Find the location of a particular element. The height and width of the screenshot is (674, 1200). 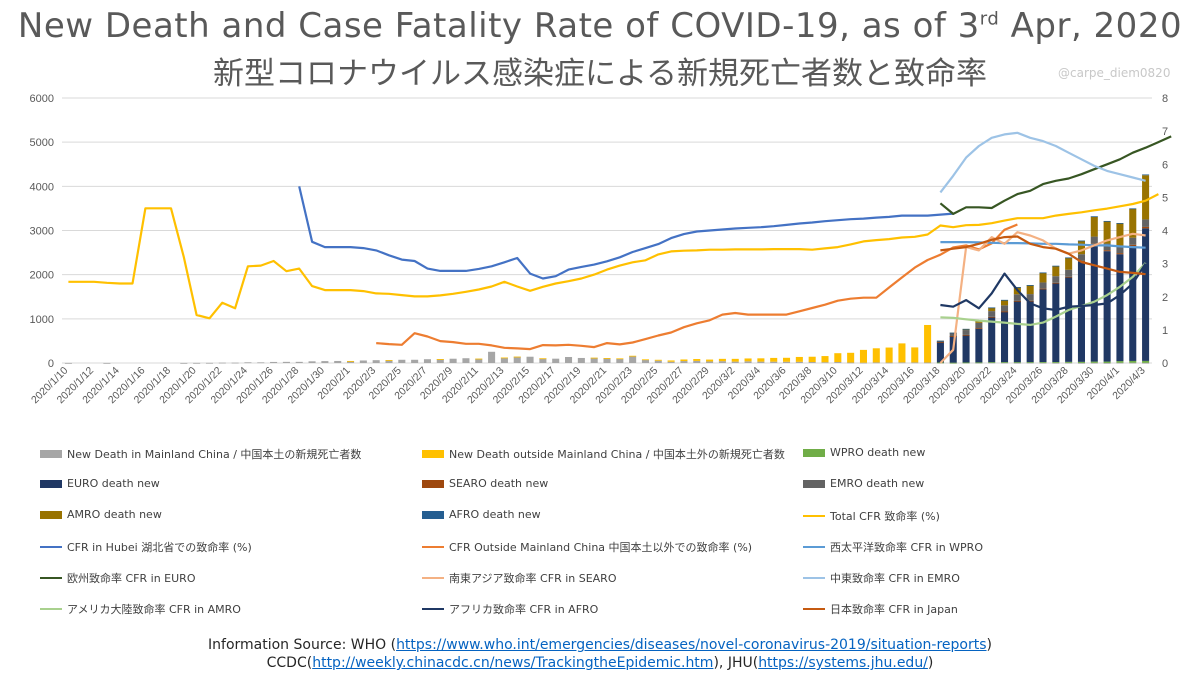

y-right-tick-label: 8 is located at coordinates (1165, 99).